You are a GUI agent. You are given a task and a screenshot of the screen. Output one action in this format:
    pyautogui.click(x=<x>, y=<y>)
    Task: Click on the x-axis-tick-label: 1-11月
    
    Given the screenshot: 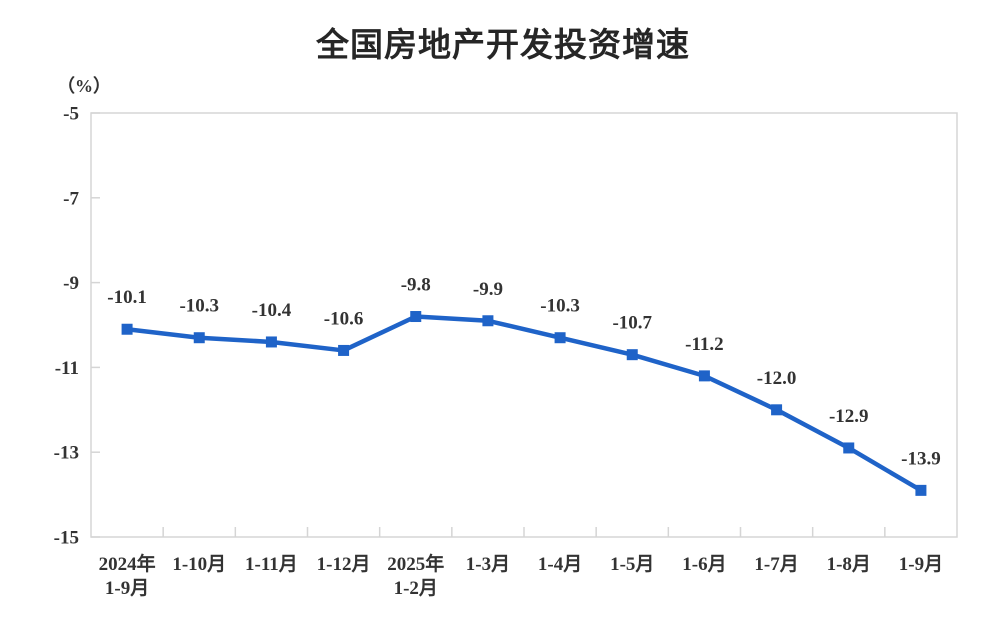 What is the action you would take?
    pyautogui.click(x=271, y=564)
    